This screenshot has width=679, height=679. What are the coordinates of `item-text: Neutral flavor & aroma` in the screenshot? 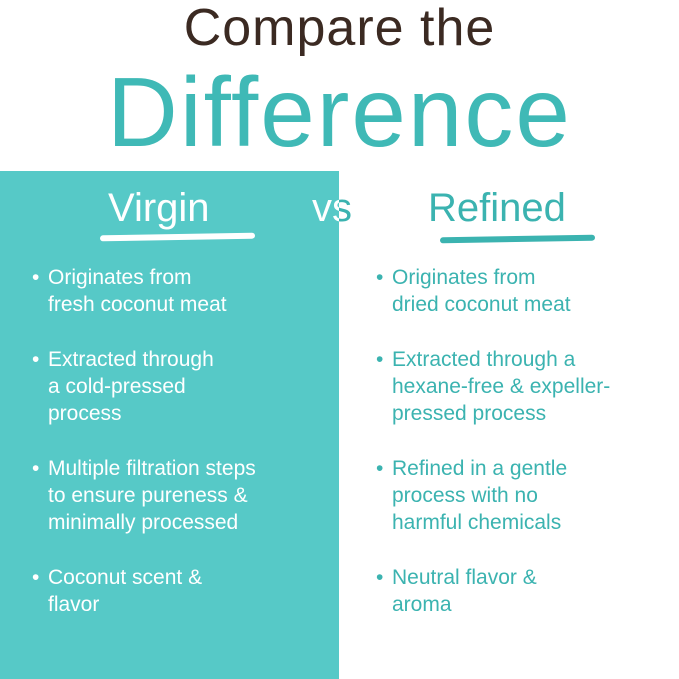 It's located at (464, 591).